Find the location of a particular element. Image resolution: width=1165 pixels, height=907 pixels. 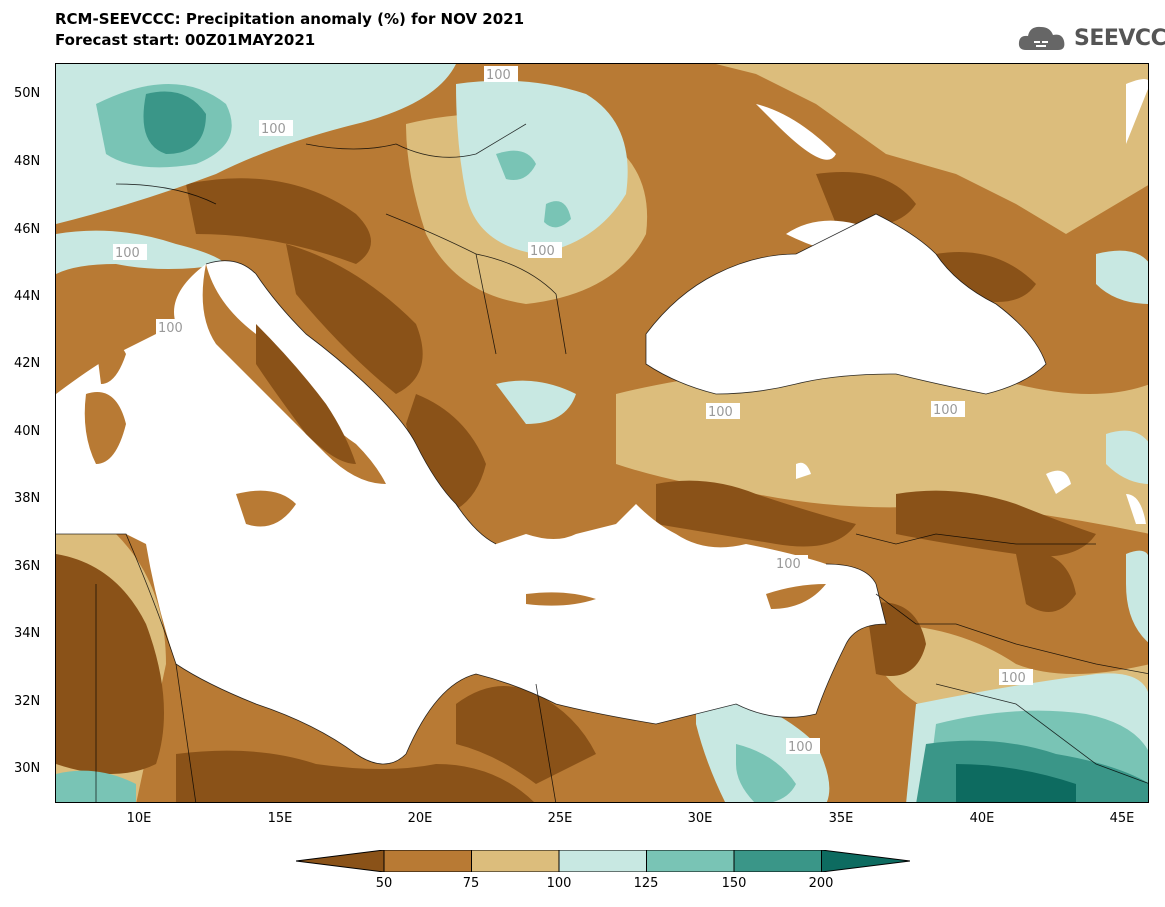

contour-label-3: 100 is located at coordinates (127, 253).